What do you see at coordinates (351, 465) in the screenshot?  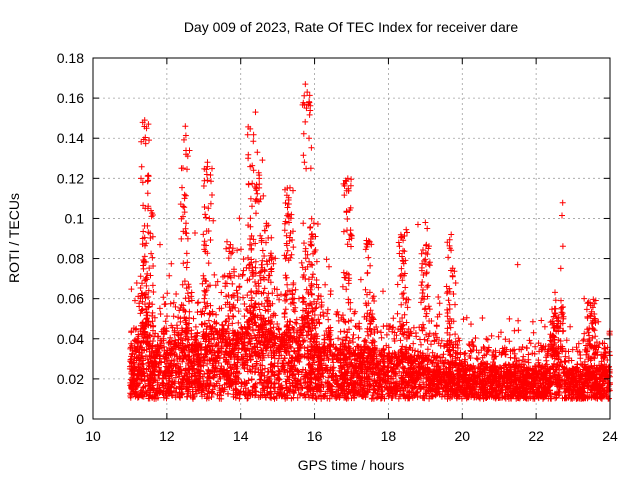 I see `x-axis-label: GPS time / hours` at bounding box center [351, 465].